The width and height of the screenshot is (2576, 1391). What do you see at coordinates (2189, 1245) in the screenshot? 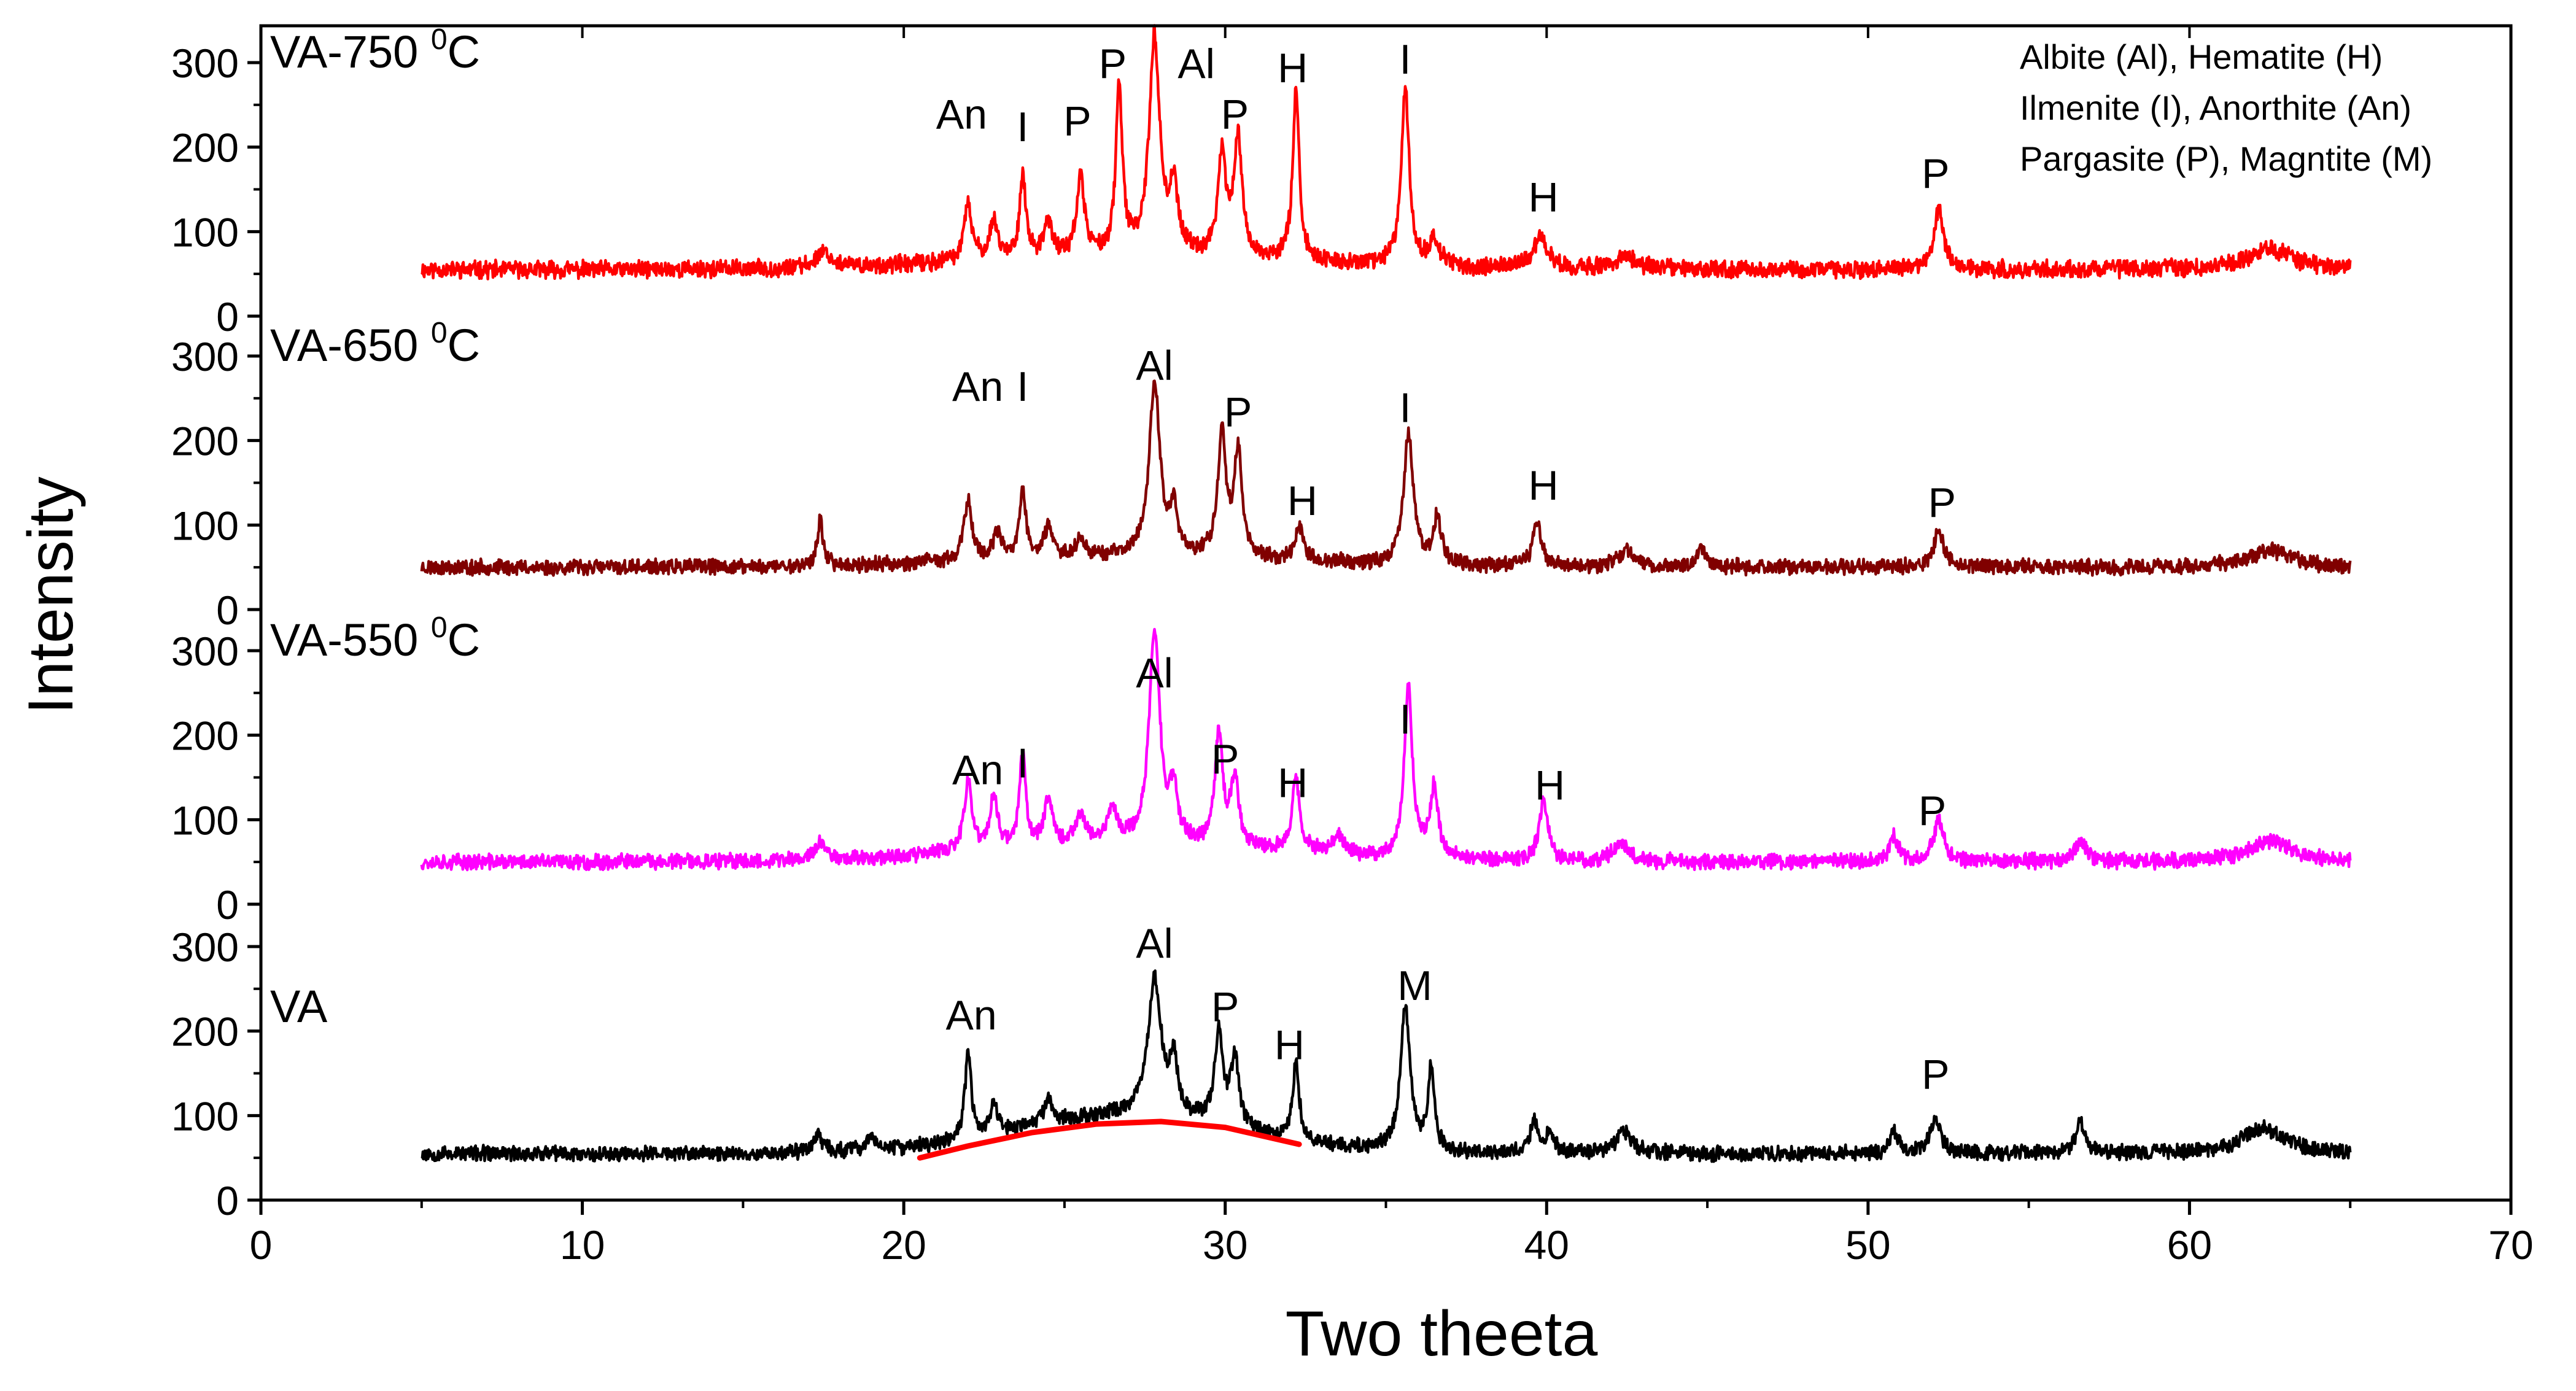
I see `x-tick-label: 60` at bounding box center [2189, 1245].